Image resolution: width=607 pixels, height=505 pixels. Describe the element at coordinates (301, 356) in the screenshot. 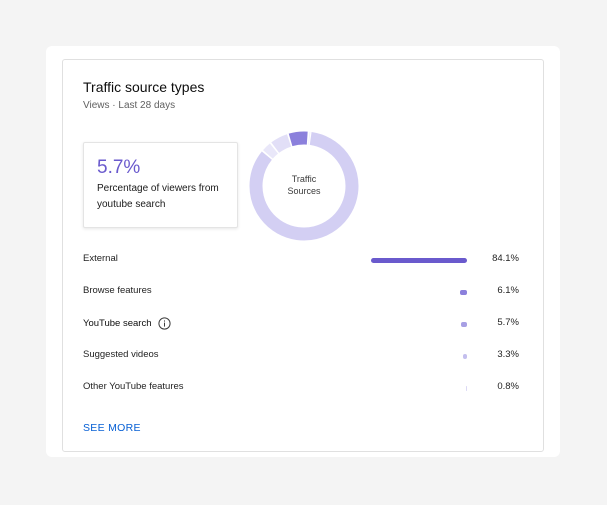

I see `source-row-suggested-videos: Suggested videos 3.3%` at that location.